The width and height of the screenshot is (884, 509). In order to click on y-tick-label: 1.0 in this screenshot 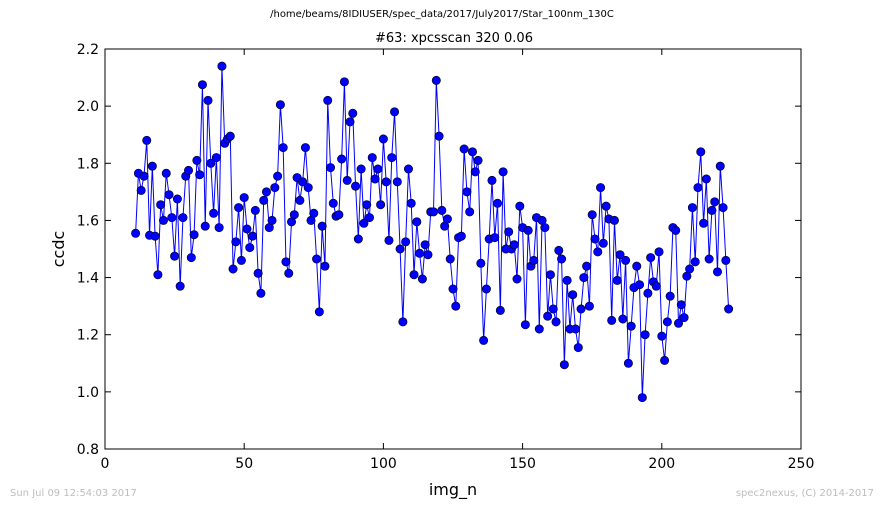, I will do `click(88, 393)`.